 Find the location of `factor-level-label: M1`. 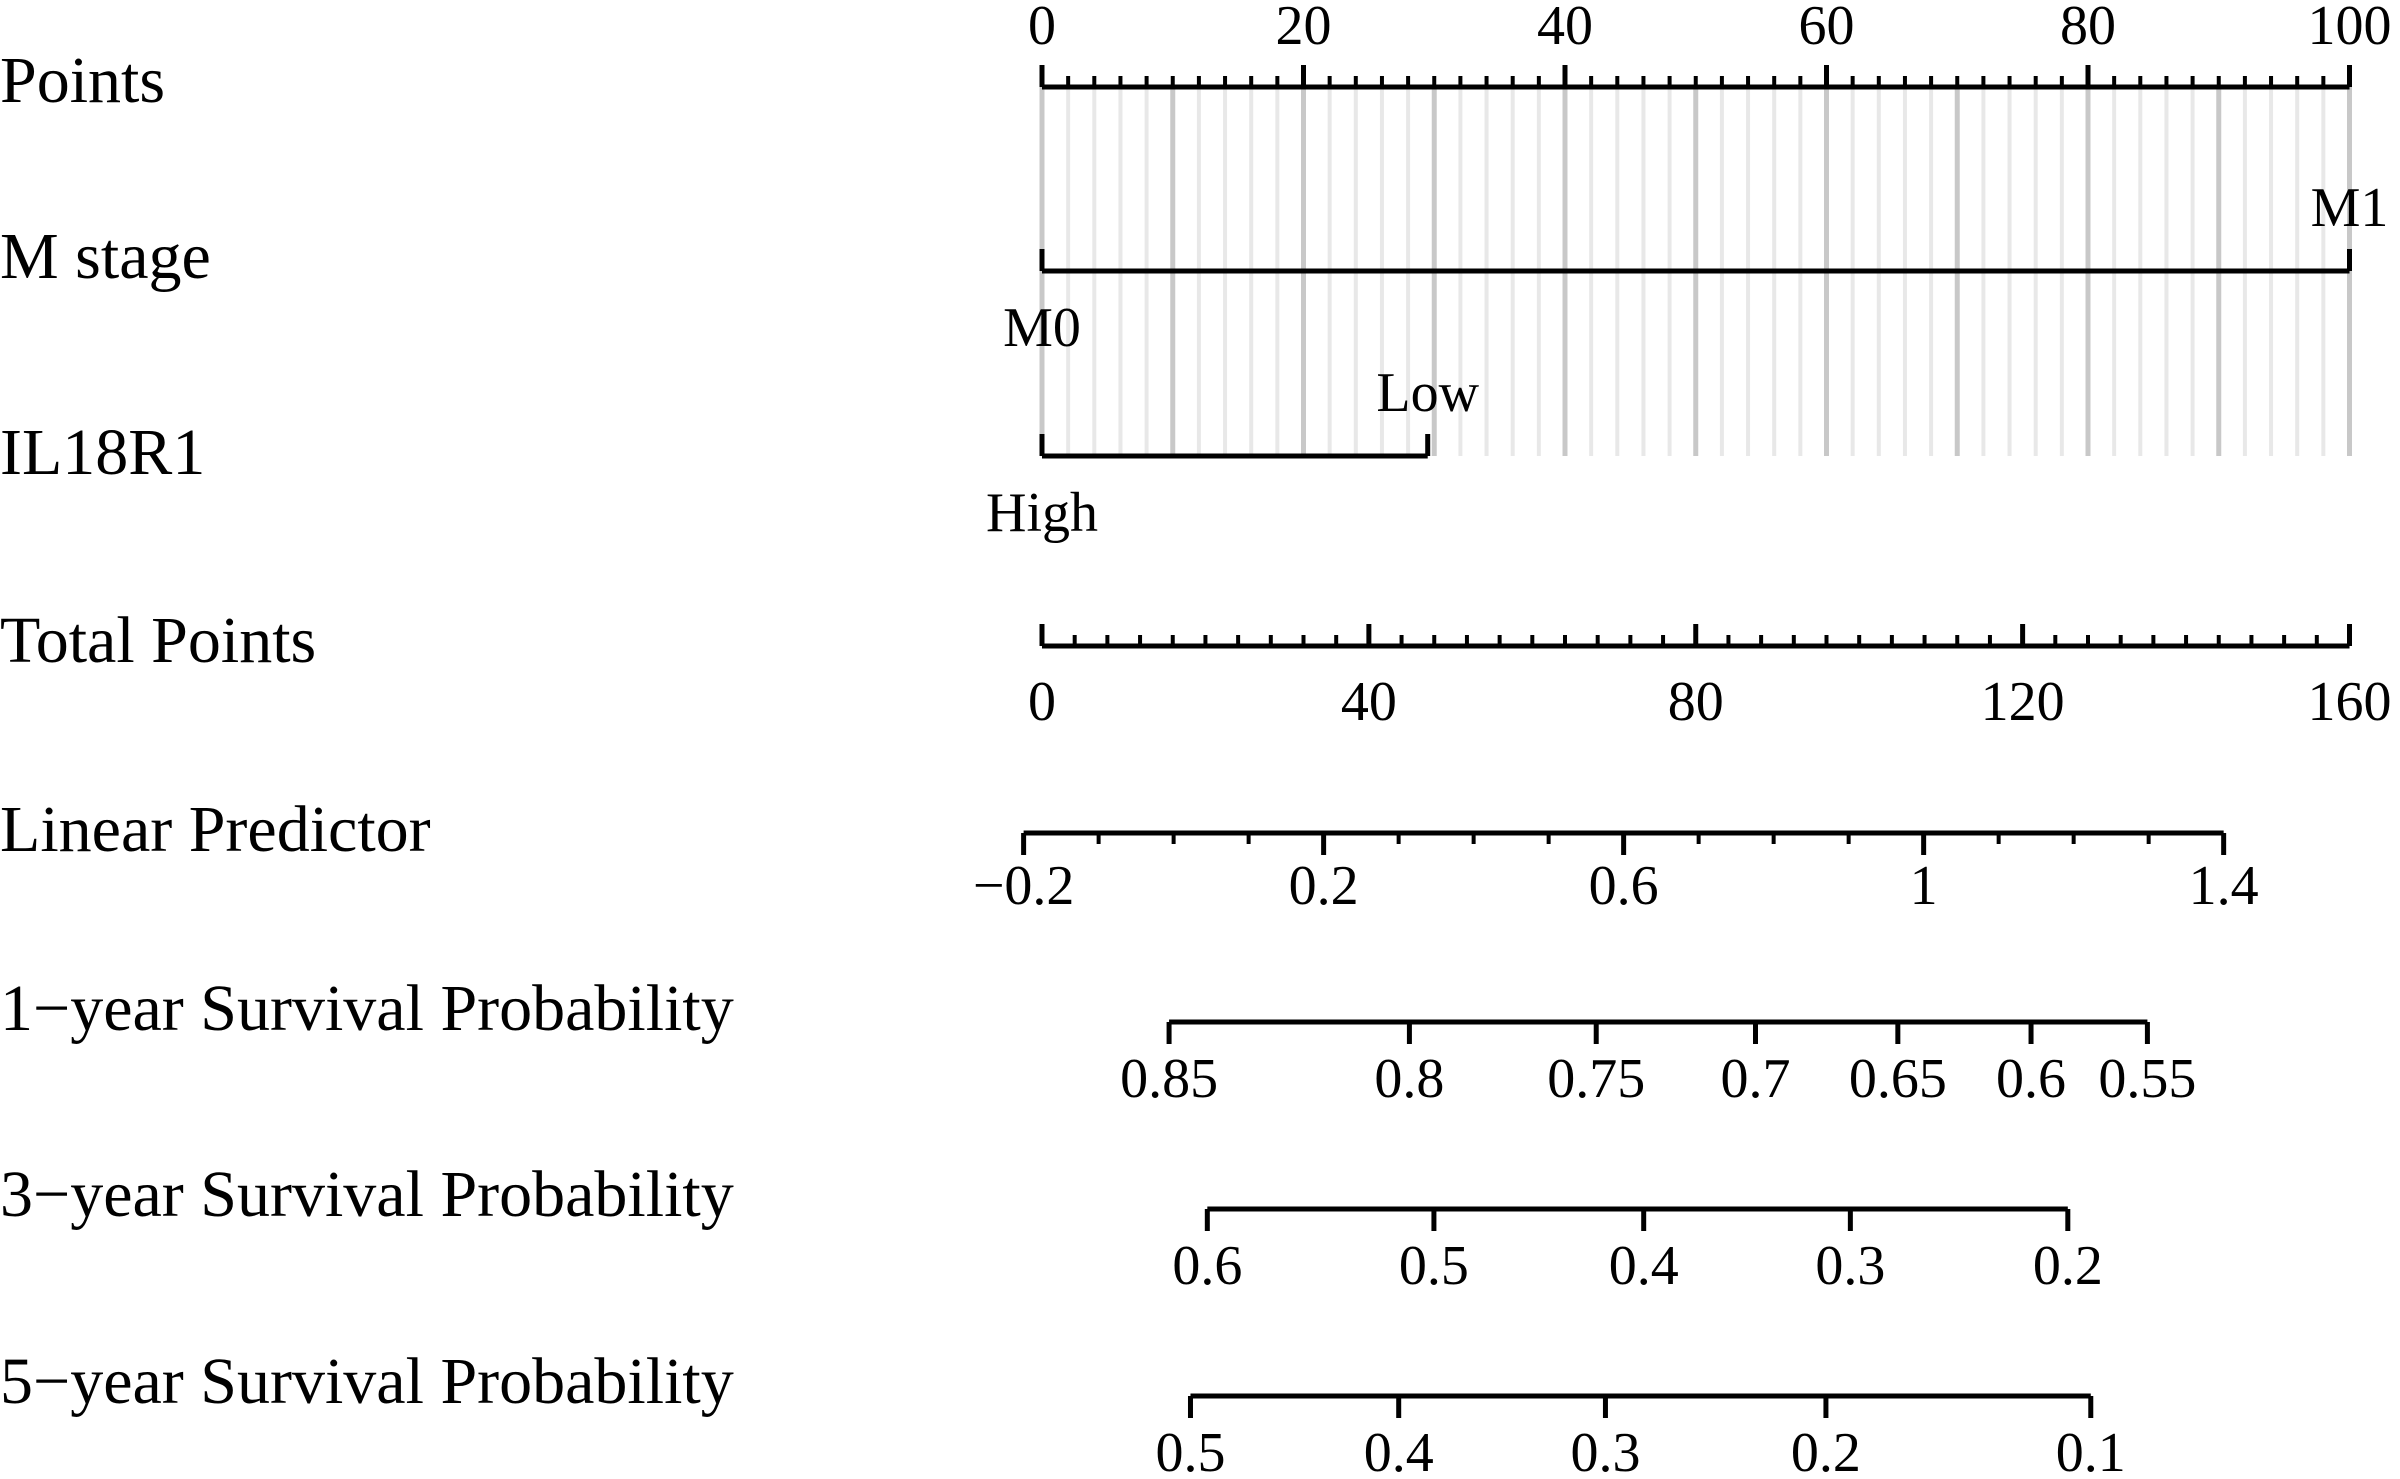

factor-level-label: M1 is located at coordinates (2350, 208).